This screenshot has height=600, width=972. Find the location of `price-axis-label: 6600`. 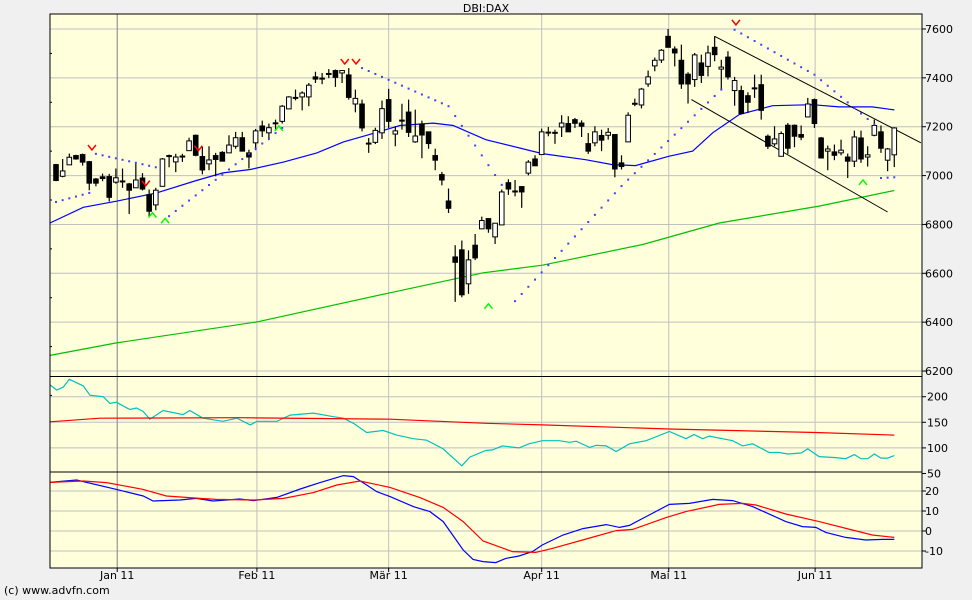

price-axis-label: 6600 is located at coordinates (939, 273).